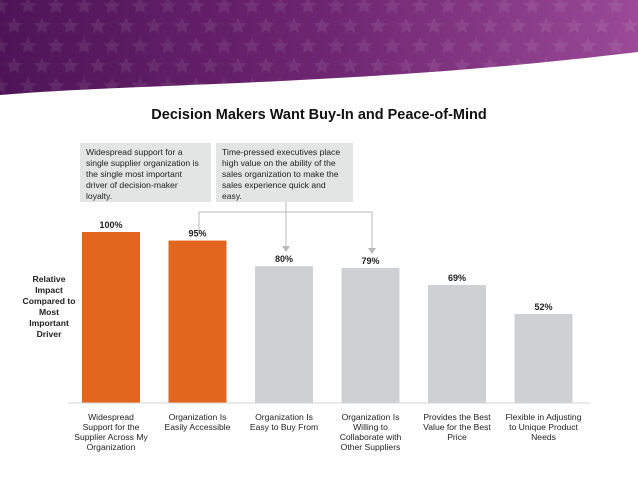 Image resolution: width=638 pixels, height=478 pixels. I want to click on category-label: Organization Is Easily Accessible, so click(197, 422).